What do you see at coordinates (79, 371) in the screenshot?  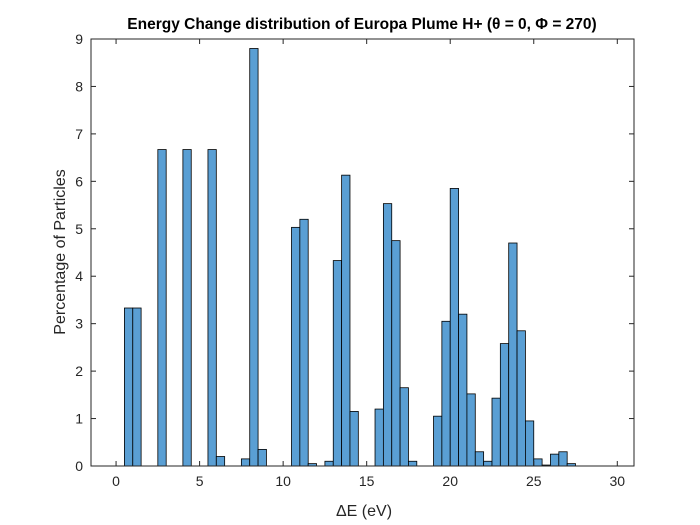 I see `y-tick-label: 2` at bounding box center [79, 371].